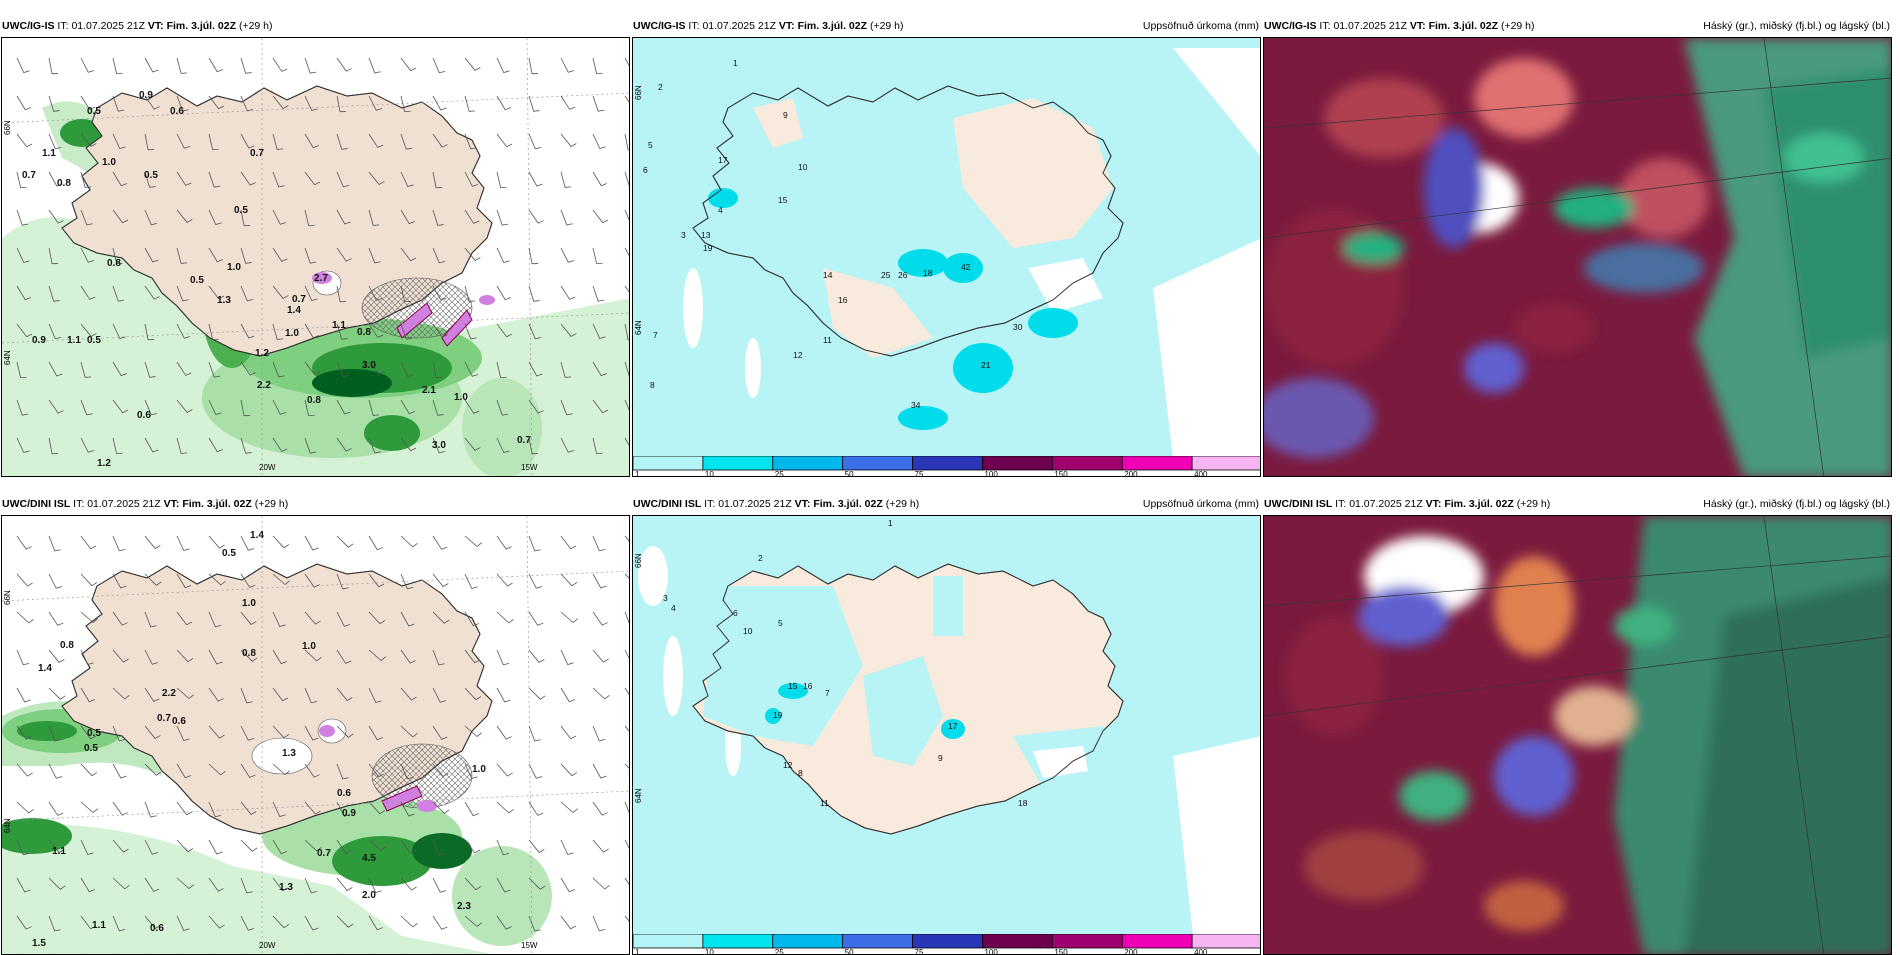  What do you see at coordinates (369, 895) in the screenshot?
I see `svg-text: 2.0` at bounding box center [369, 895].